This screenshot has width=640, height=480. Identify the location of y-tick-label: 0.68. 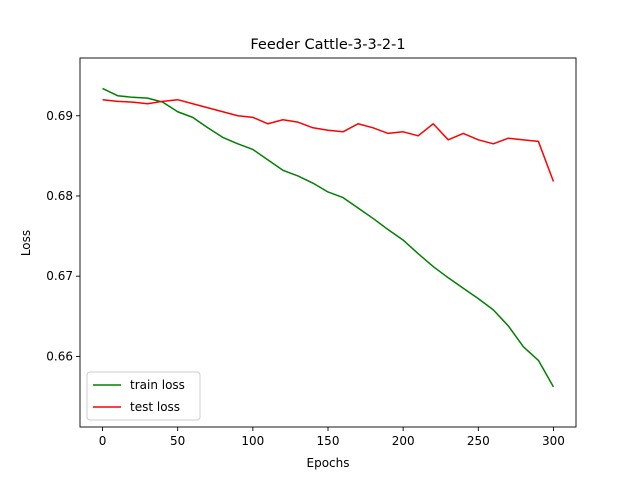
(59, 196).